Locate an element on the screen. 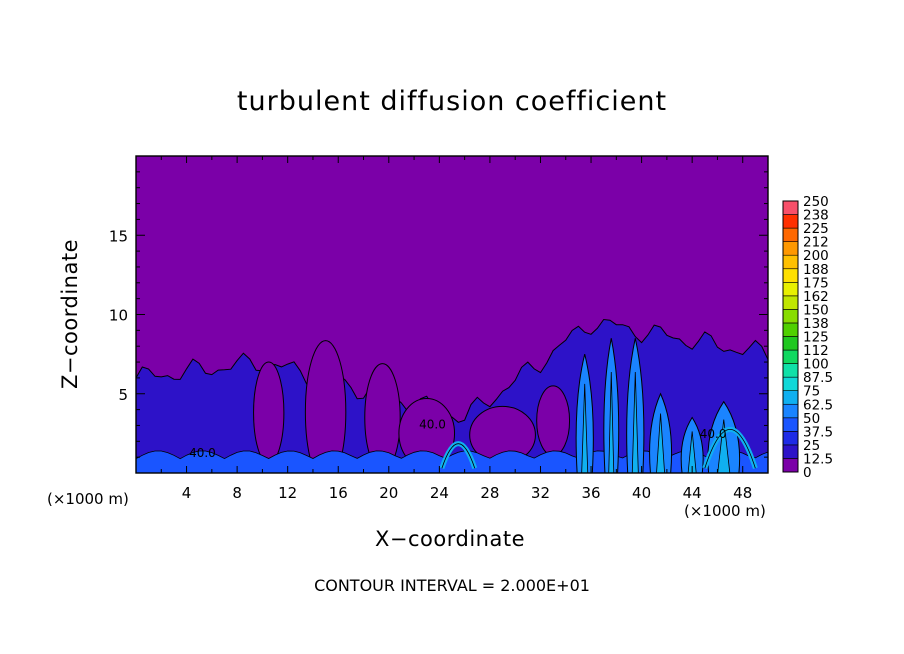 The width and height of the screenshot is (904, 654). x-unit-label-right: (×1000 m) is located at coordinates (725, 511).